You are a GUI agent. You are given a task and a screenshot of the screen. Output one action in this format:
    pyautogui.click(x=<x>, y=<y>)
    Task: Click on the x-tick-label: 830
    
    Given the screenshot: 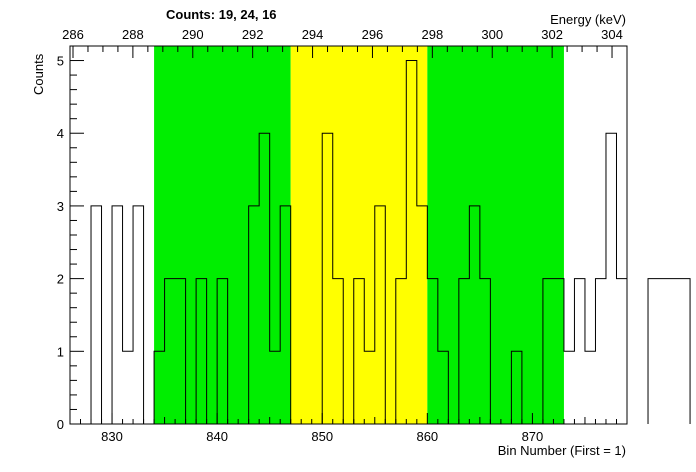 What is the action you would take?
    pyautogui.click(x=112, y=436)
    